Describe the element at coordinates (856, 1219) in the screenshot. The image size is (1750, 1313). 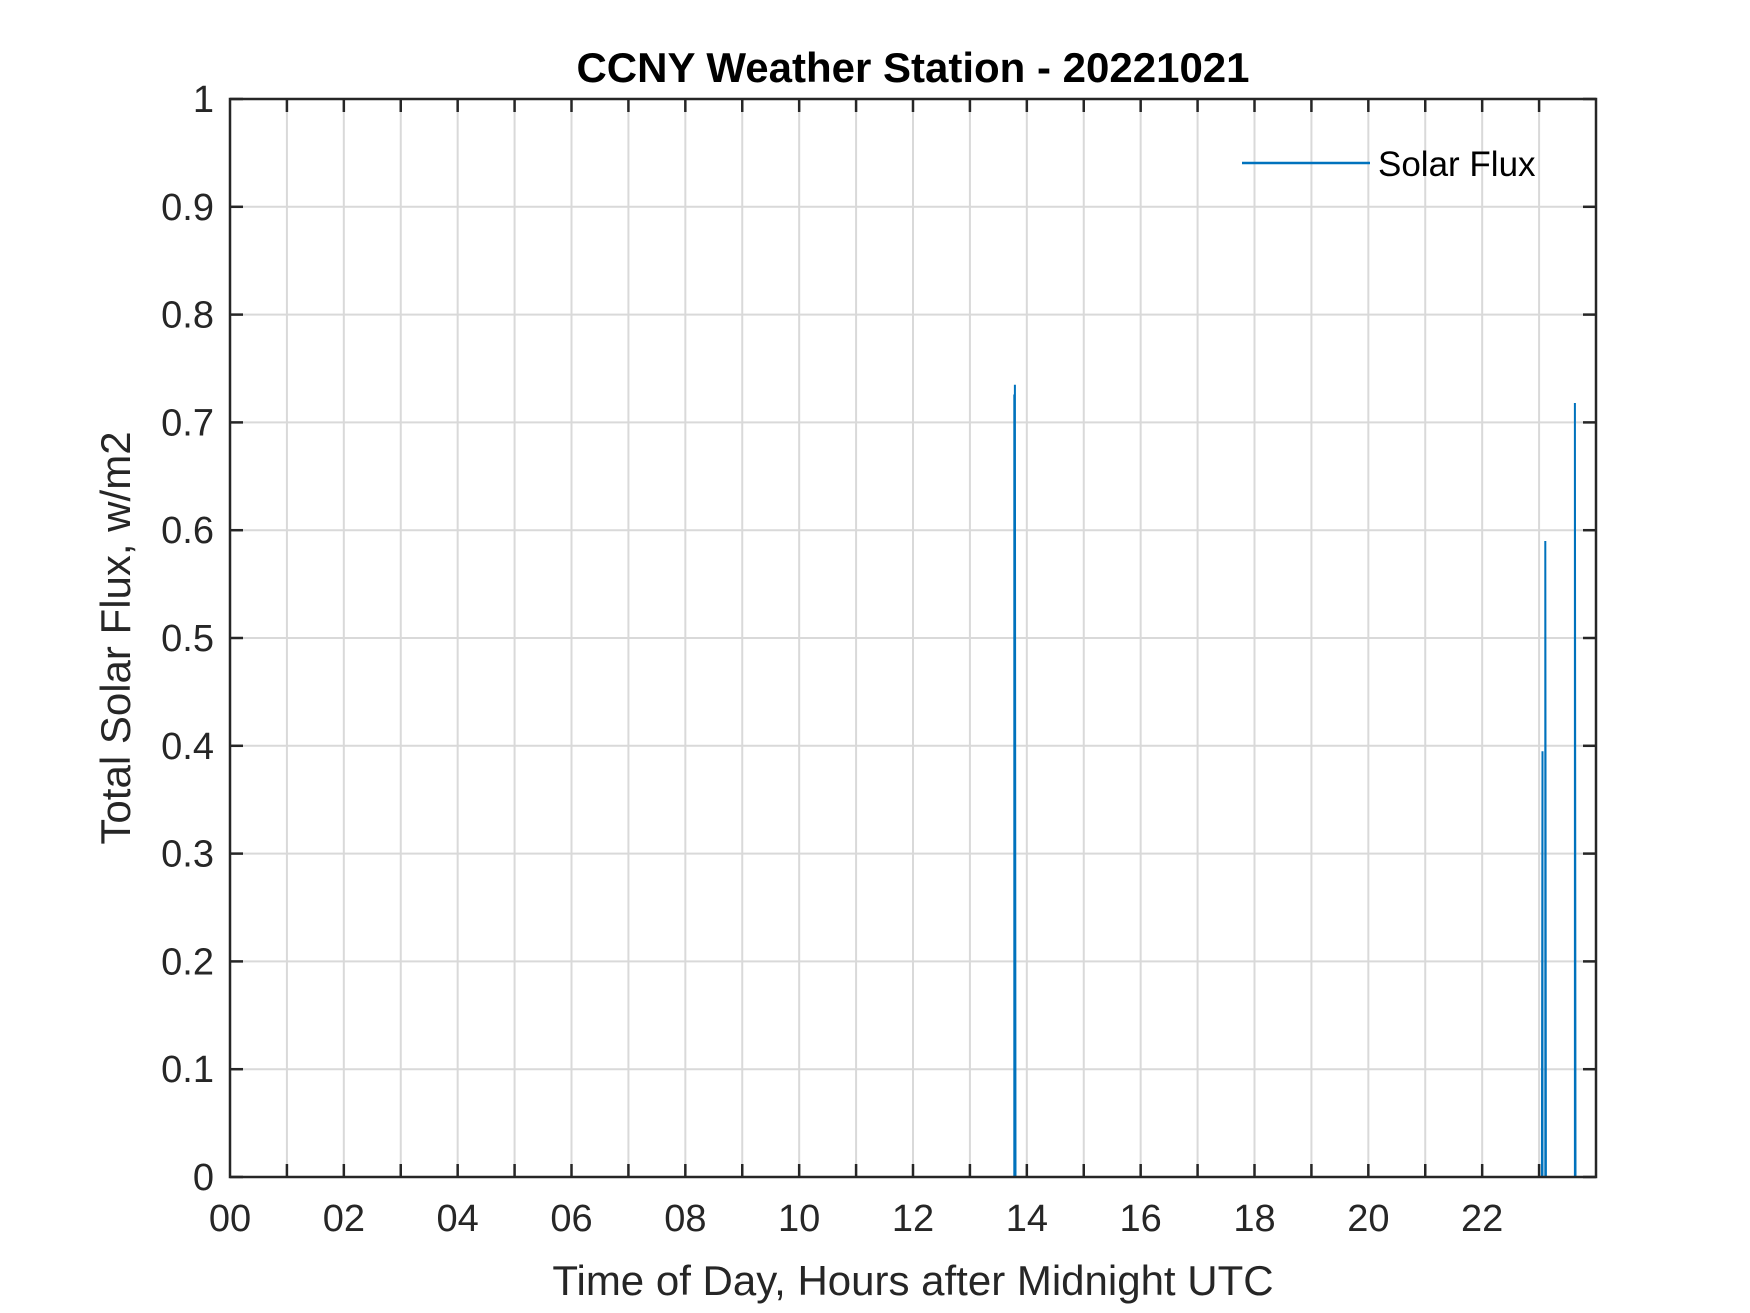
I see `x-tick-labels: 00 02 04 06 08 10 12 14 16 18 20 22` at that location.